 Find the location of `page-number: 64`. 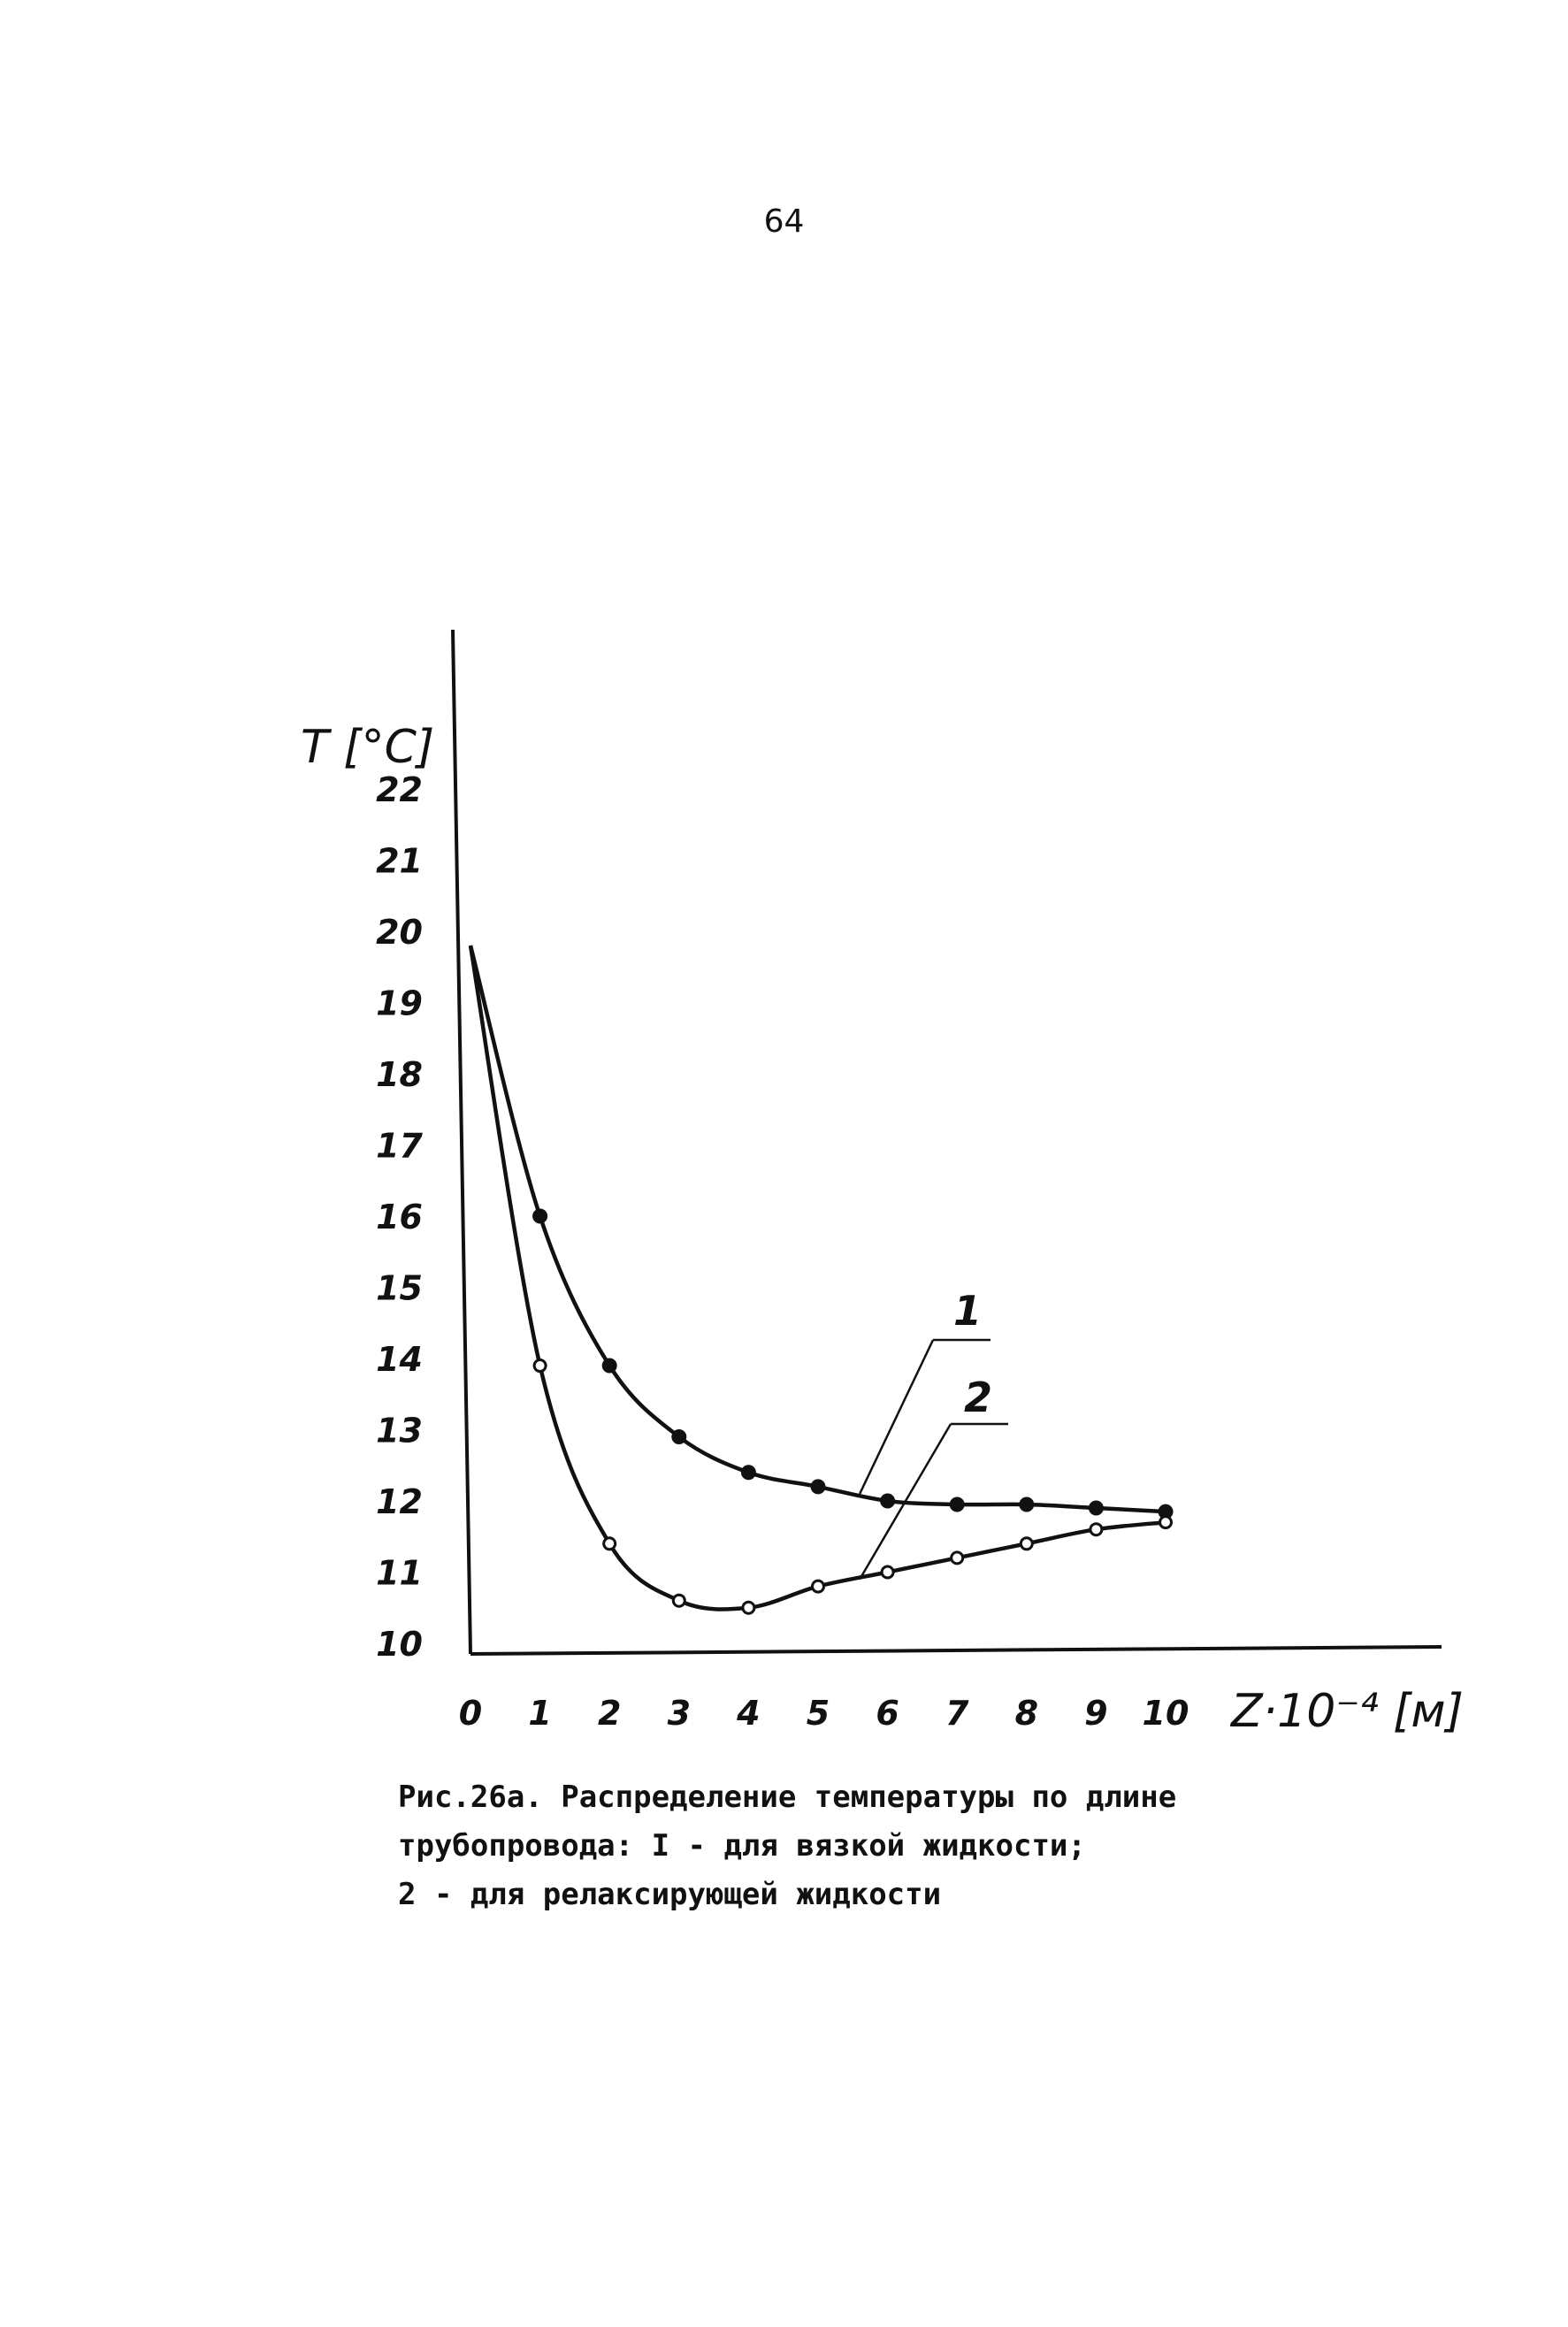

page-number: 64 is located at coordinates (784, 221).